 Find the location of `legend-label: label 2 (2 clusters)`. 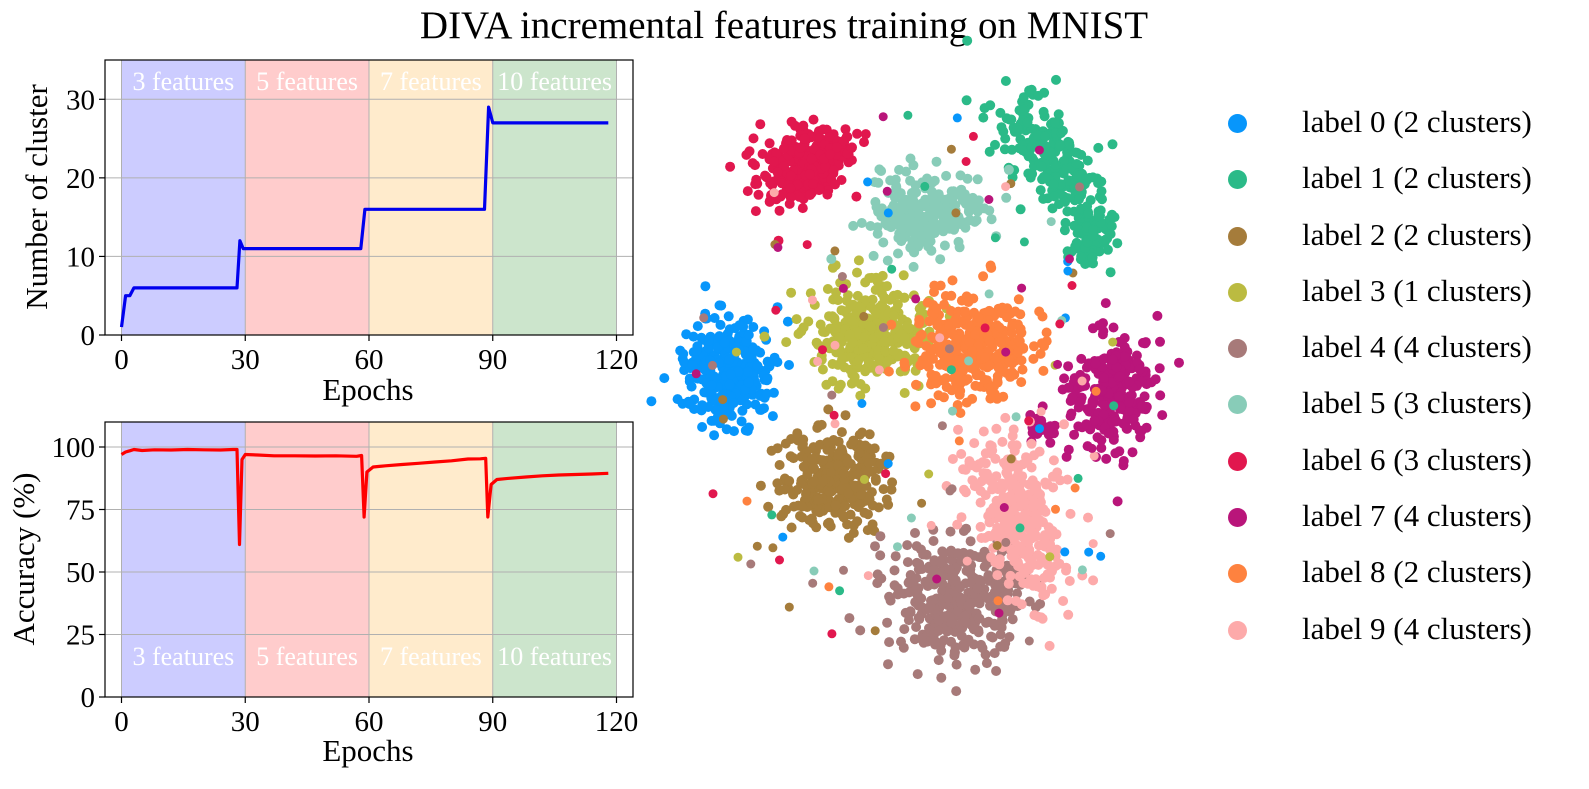

legend-label: label 2 (2 clusters) is located at coordinates (1417, 234).